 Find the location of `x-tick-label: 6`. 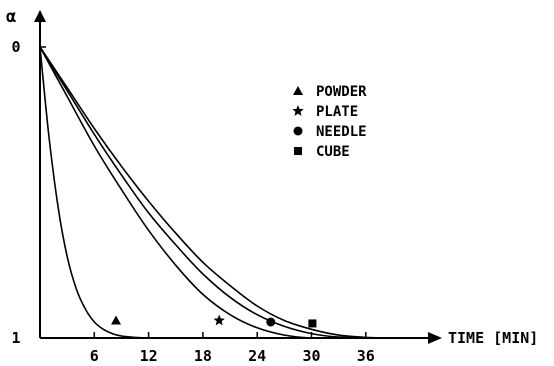

x-tick-label: 6 is located at coordinates (94, 356).